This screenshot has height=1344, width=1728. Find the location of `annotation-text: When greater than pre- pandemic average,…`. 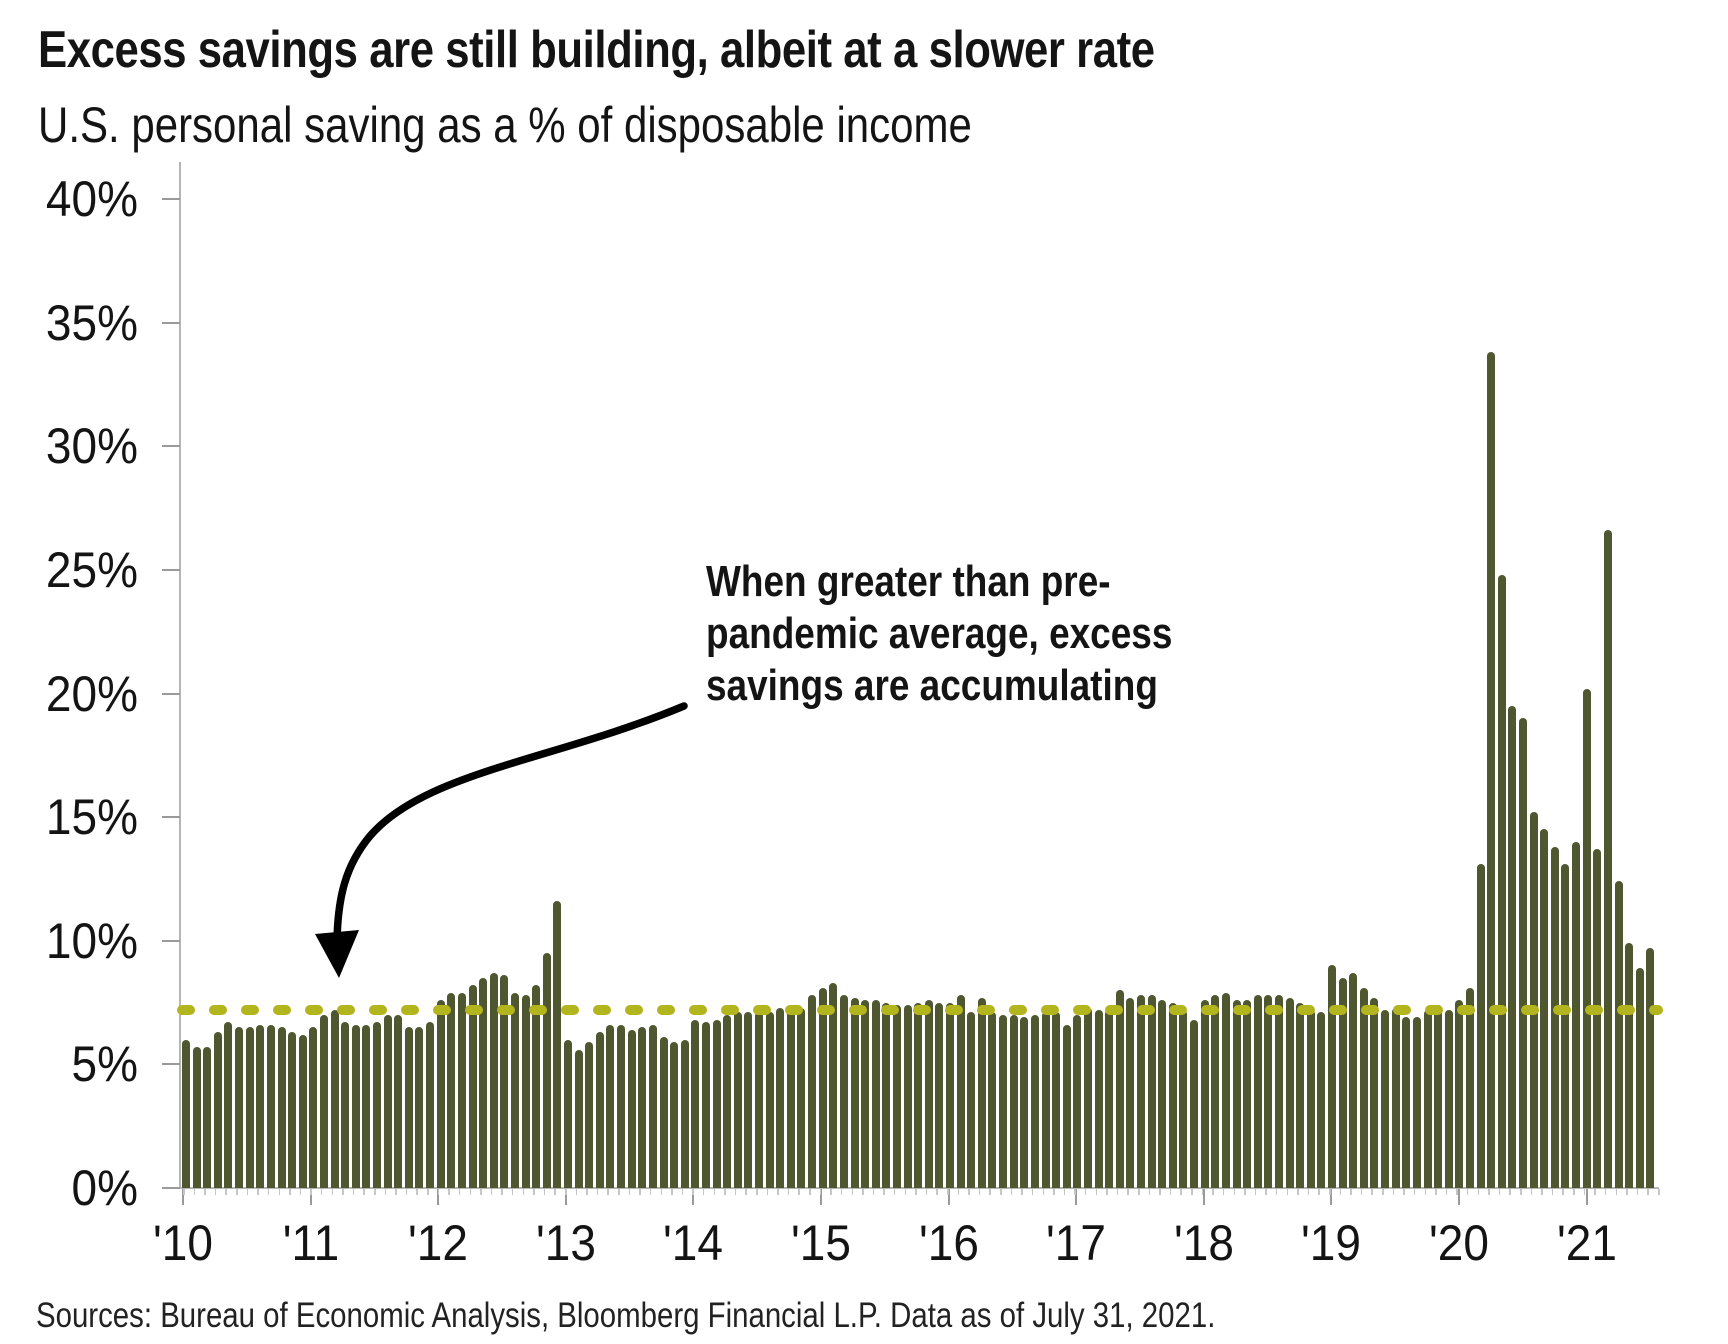

annotation-text: When greater than pre- pandemic average,… is located at coordinates (983, 634).